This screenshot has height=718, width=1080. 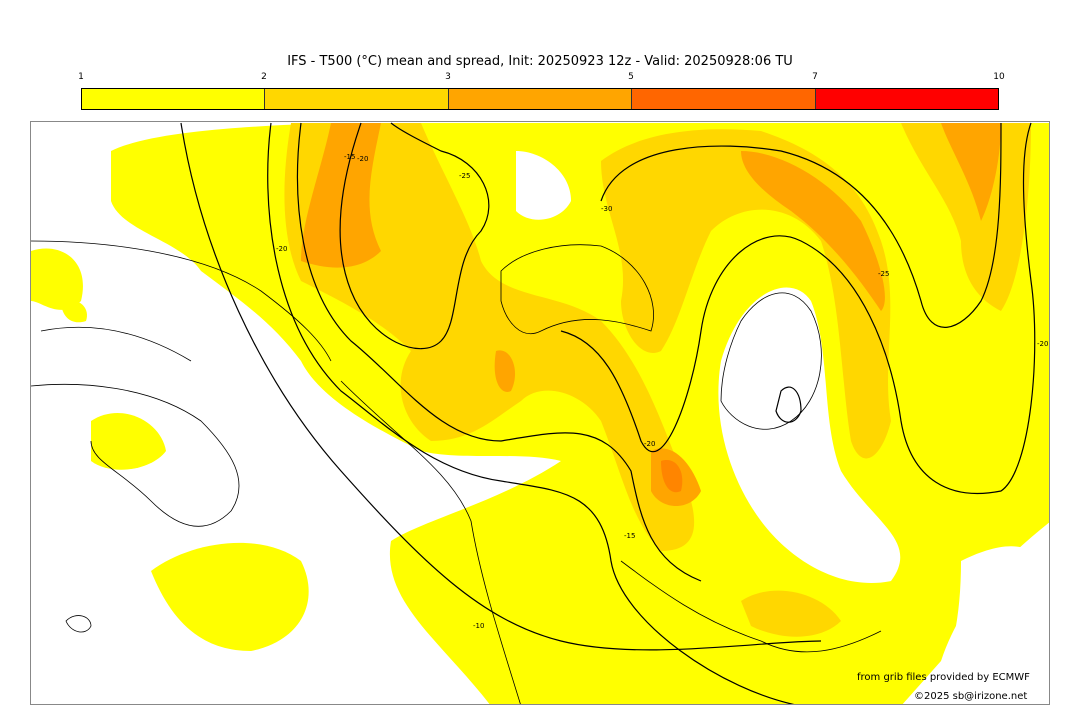 What do you see at coordinates (815, 77) in the screenshot?
I see `colorbar-tick: 7` at bounding box center [815, 77].